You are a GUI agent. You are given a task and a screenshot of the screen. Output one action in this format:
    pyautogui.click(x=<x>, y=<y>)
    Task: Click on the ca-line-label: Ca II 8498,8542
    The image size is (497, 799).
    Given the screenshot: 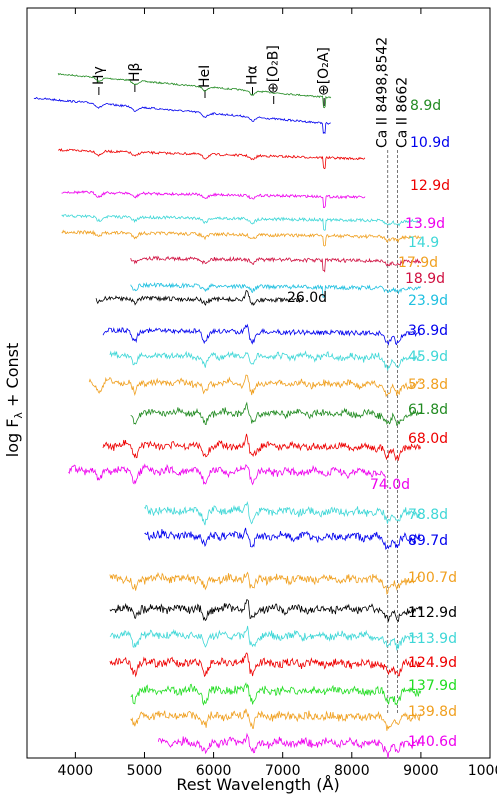 What is the action you would take?
    pyautogui.click(x=383, y=92)
    